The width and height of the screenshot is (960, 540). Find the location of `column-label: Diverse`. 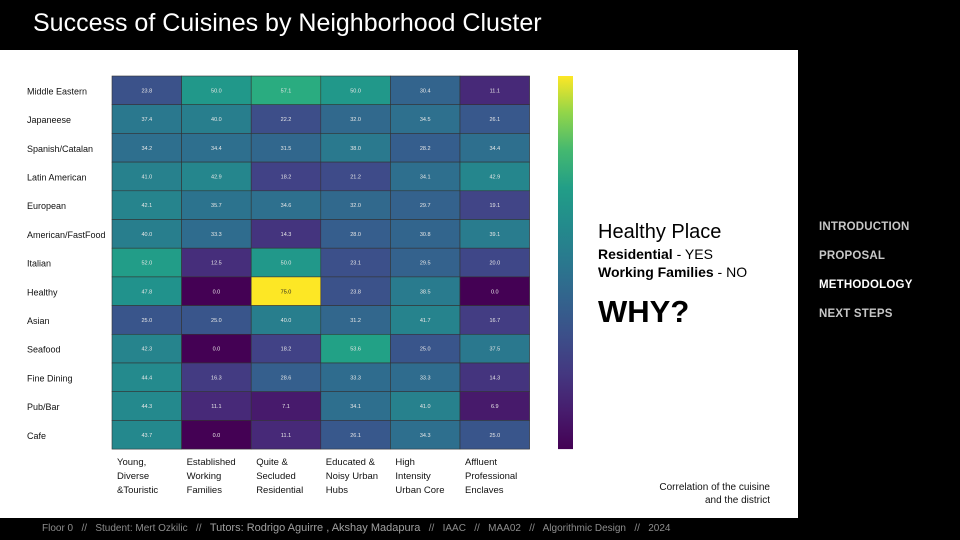

column-label: Diverse is located at coordinates (133, 476).